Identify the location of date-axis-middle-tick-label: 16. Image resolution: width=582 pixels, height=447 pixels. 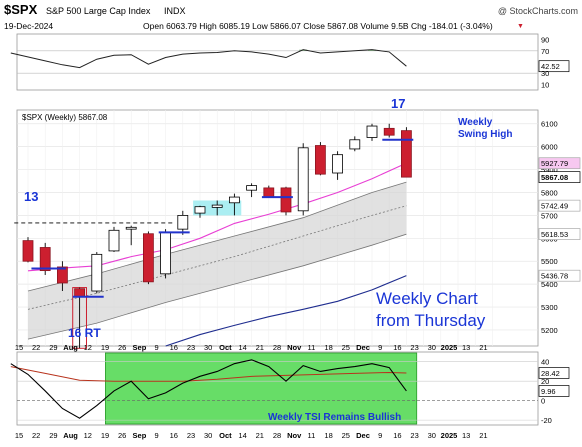
(174, 347).